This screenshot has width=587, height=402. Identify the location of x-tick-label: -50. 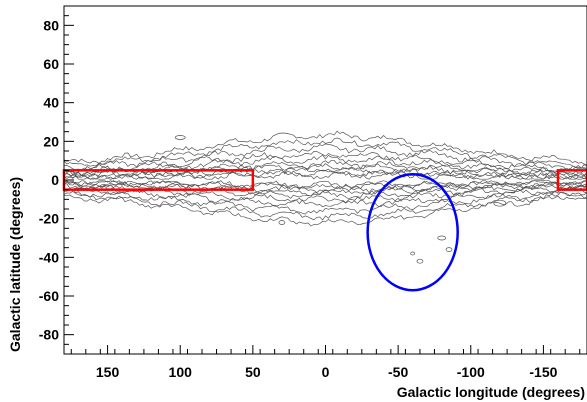
(398, 372).